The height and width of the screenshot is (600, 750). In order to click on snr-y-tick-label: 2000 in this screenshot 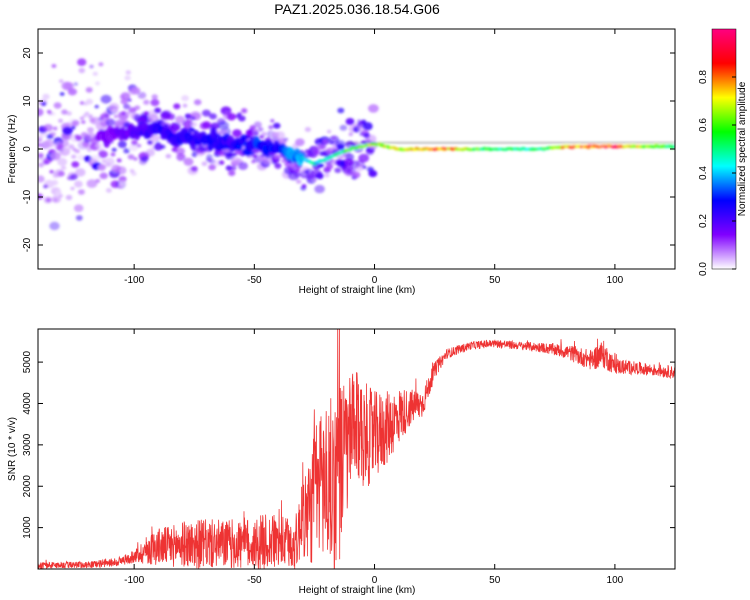, I will do `click(27, 486)`.